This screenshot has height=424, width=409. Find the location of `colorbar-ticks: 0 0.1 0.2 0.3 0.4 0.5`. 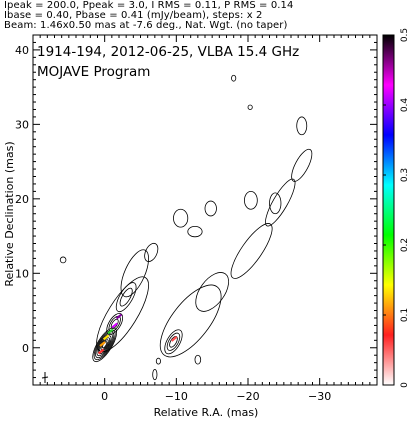

colorbar-ticks: 0 0.1 0.2 0.3 0.4 0.5 is located at coordinates (396, 208).